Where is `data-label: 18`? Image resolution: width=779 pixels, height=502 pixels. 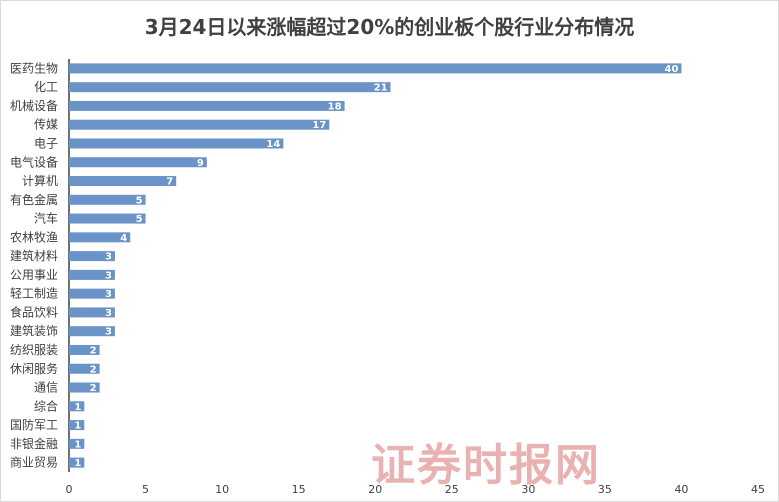
data-label: 18 is located at coordinates (335, 106).